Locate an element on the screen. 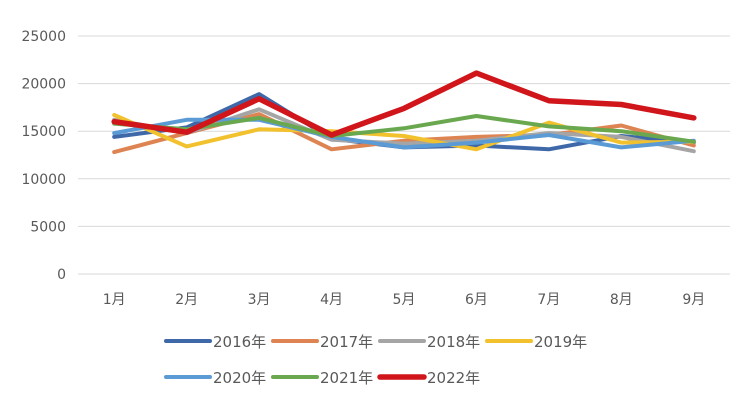 Image resolution: width=752 pixels, height=405 pixels. x-tick-label: 7月 is located at coordinates (548, 300).